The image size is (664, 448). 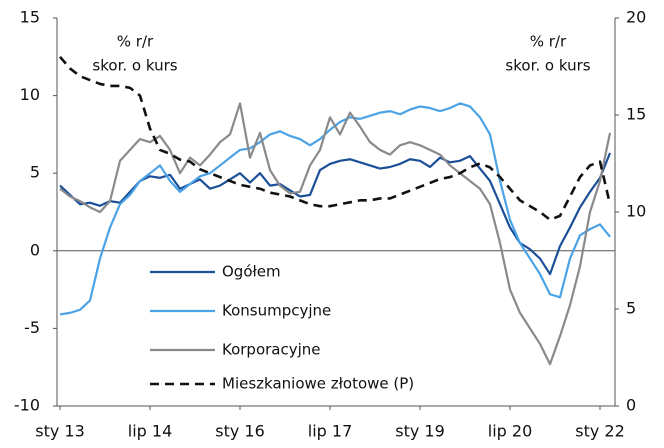 What do you see at coordinates (27, 405) in the screenshot?
I see `y-tick-label: -10` at bounding box center [27, 405].